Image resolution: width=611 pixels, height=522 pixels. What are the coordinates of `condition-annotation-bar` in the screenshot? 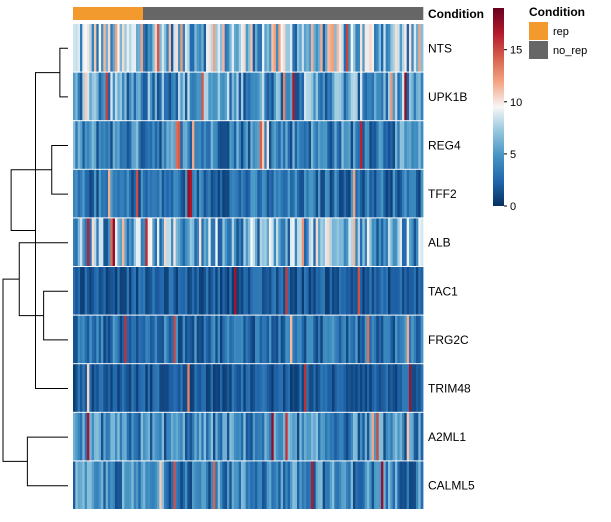 It's located at (248, 13).